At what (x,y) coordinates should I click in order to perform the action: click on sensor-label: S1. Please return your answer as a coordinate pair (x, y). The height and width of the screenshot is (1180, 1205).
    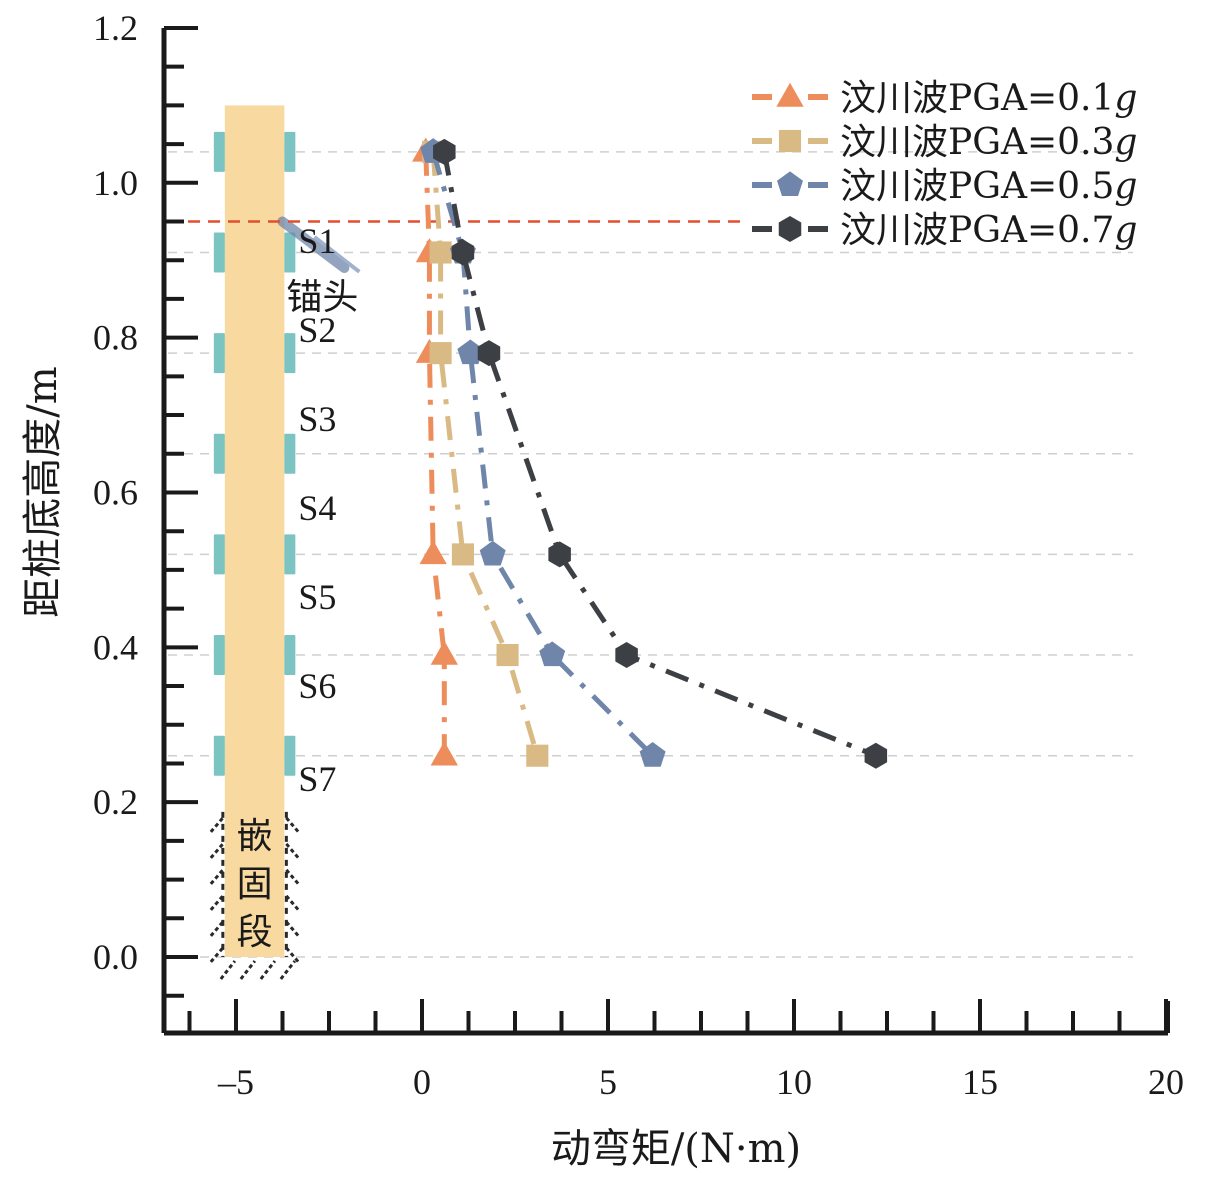
    Looking at the image, I should click on (317, 241).